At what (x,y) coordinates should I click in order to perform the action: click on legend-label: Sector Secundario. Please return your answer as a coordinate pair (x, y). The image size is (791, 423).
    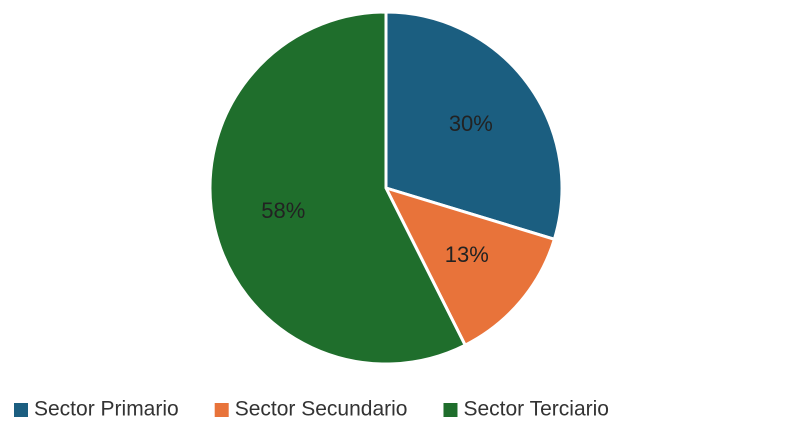
    Looking at the image, I should click on (321, 409).